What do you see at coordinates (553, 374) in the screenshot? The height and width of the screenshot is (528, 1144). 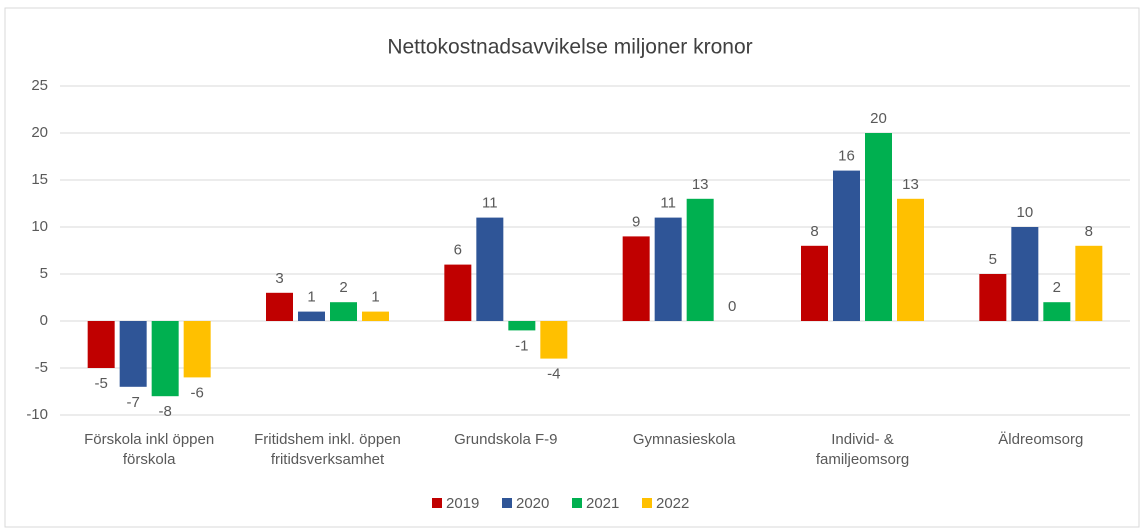 I see `data-label: -4` at bounding box center [553, 374].